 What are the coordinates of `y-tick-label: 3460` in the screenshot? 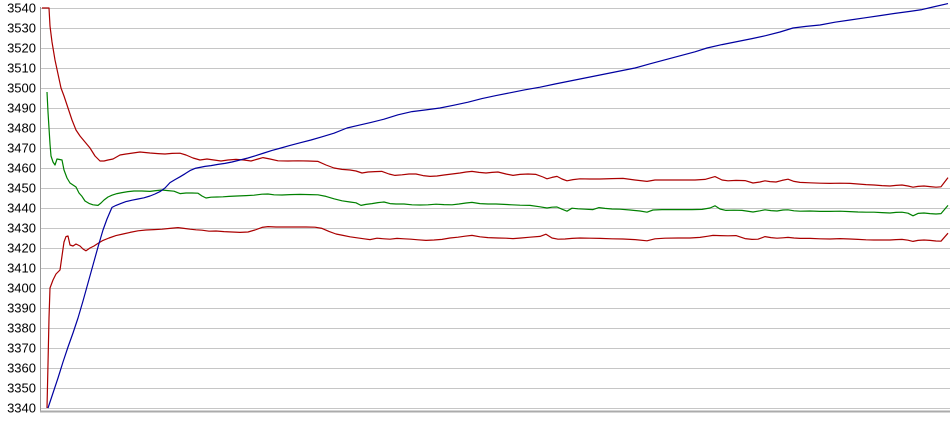 It's located at (21, 168).